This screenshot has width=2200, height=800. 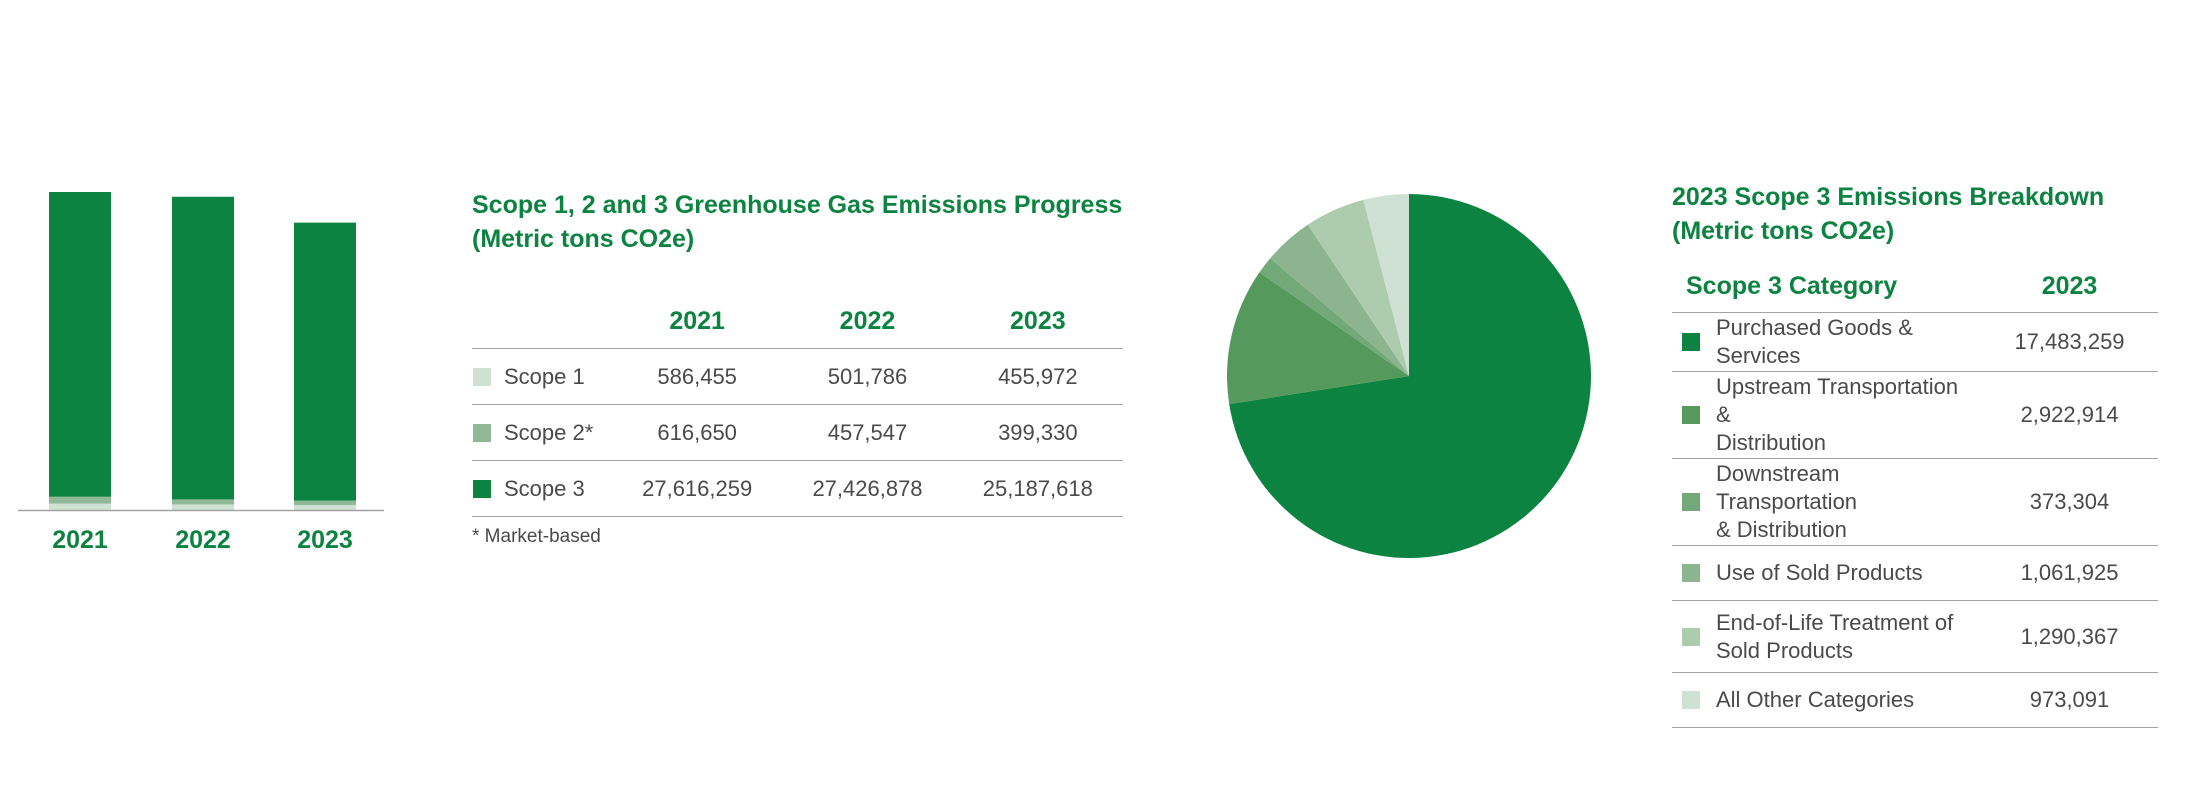 I want to click on table-row: Purchased Goods & Services 17,483,259, so click(x=1915, y=342).